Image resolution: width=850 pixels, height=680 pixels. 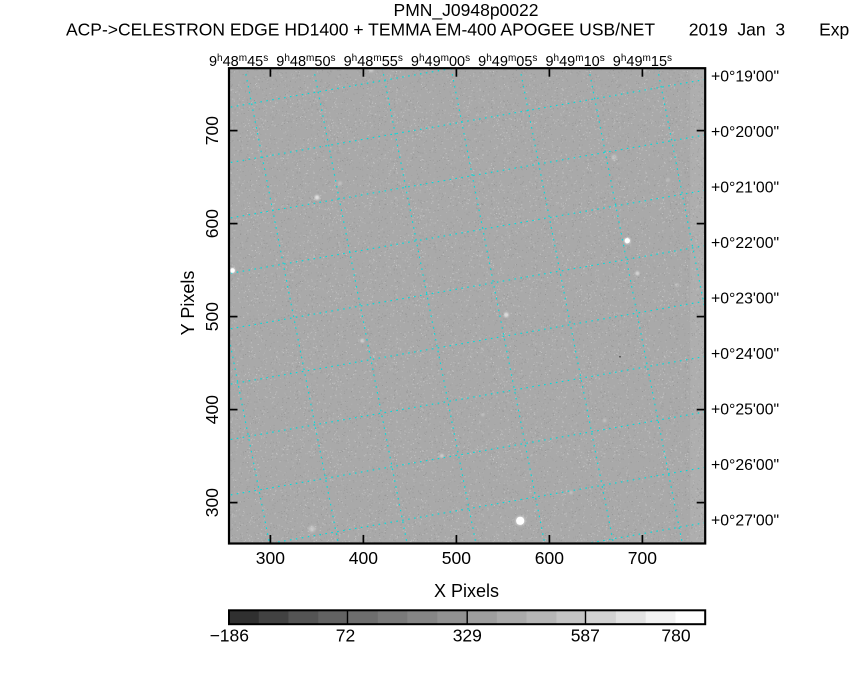 What do you see at coordinates (745, 188) in the screenshot?
I see `svg-text: +0°21'00"` at bounding box center [745, 188].